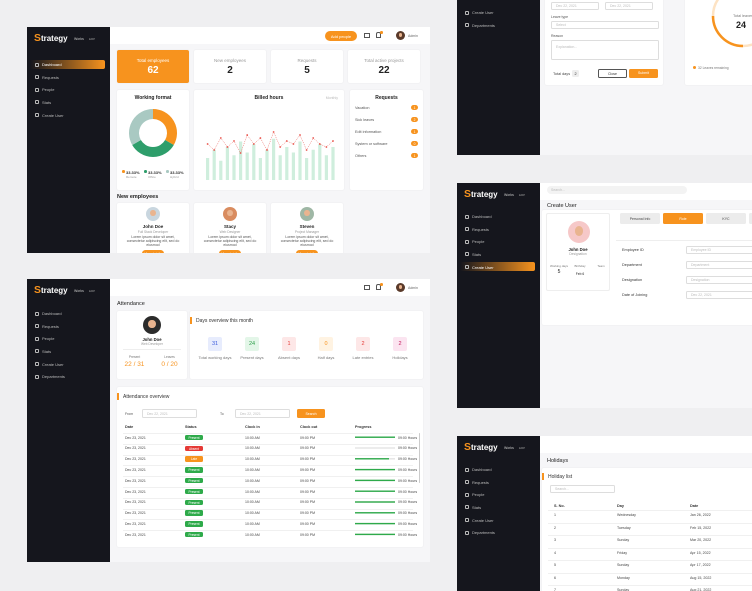 The height and width of the screenshot is (591, 752). I want to click on employee-name: Stacy, so click(229, 226).